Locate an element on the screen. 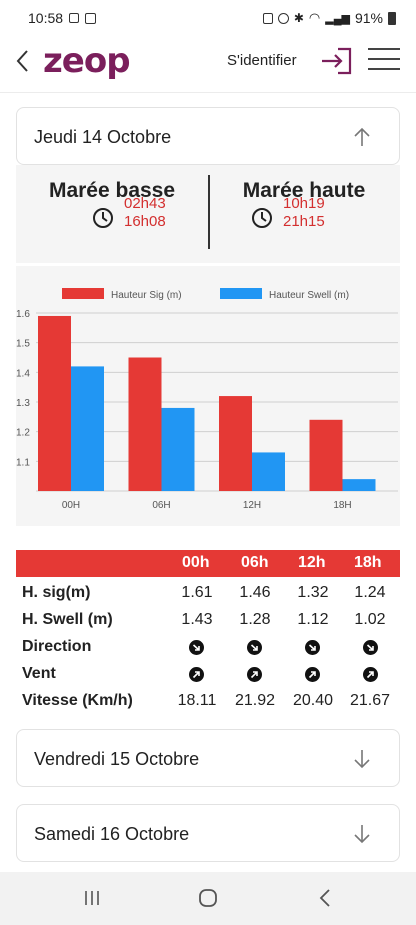 The height and width of the screenshot is (925, 416). high-tide-title: Marée haute is located at coordinates (304, 190).